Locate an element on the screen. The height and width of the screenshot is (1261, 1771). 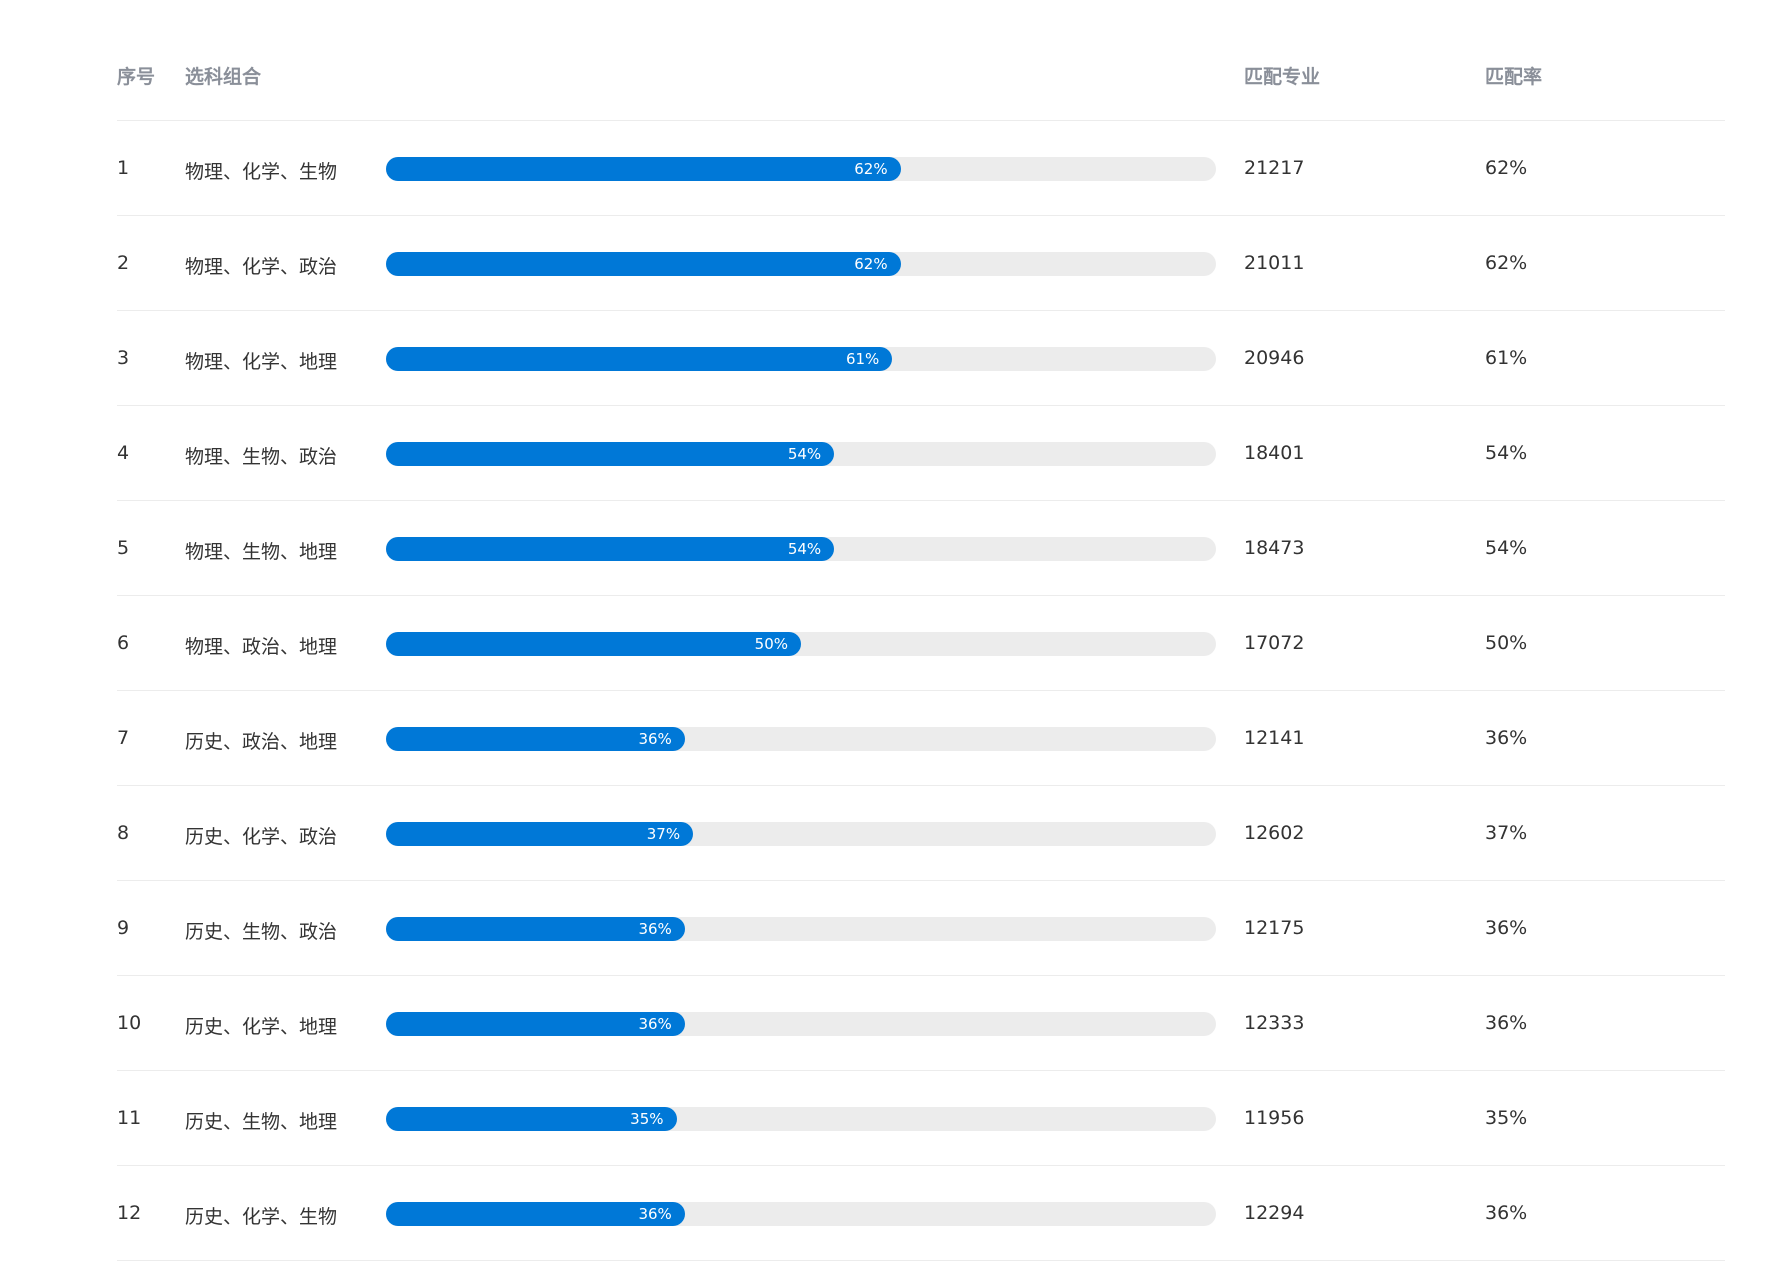
table-row: 2 物理、化学、政治 62% 21011 62% is located at coordinates (921, 263).